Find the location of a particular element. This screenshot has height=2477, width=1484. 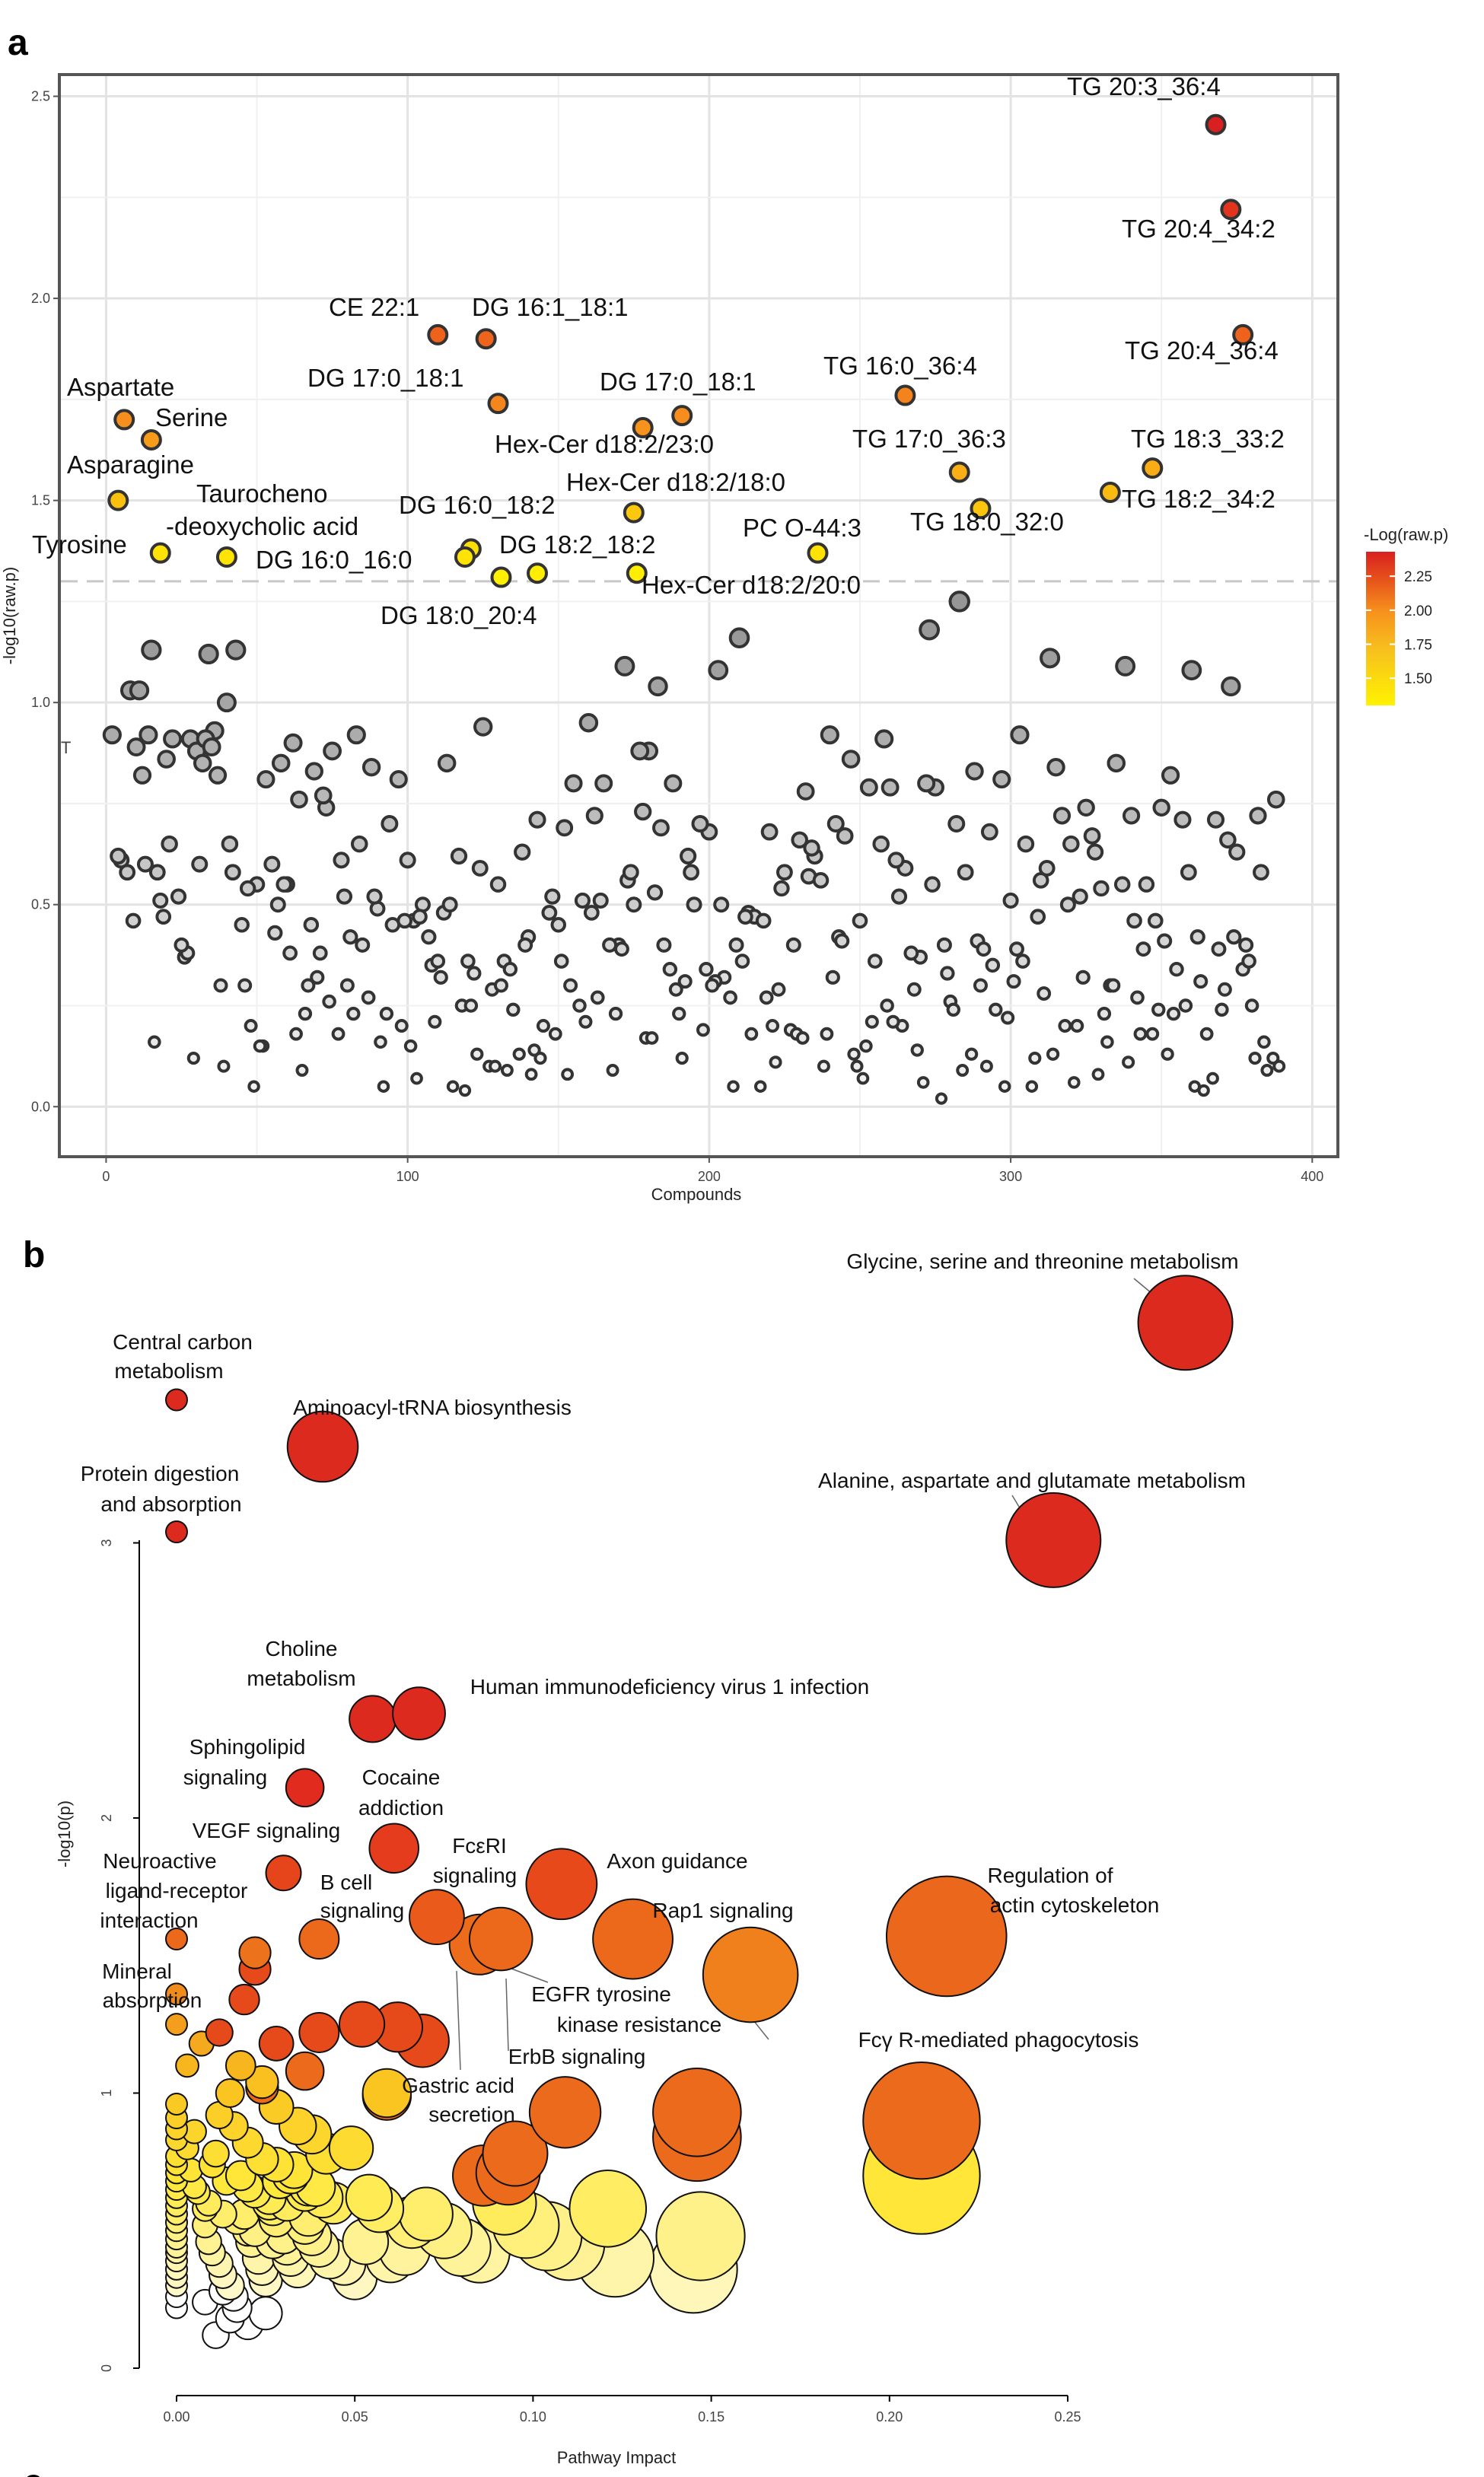

x-tick-label: 0 is located at coordinates (106, 1177).